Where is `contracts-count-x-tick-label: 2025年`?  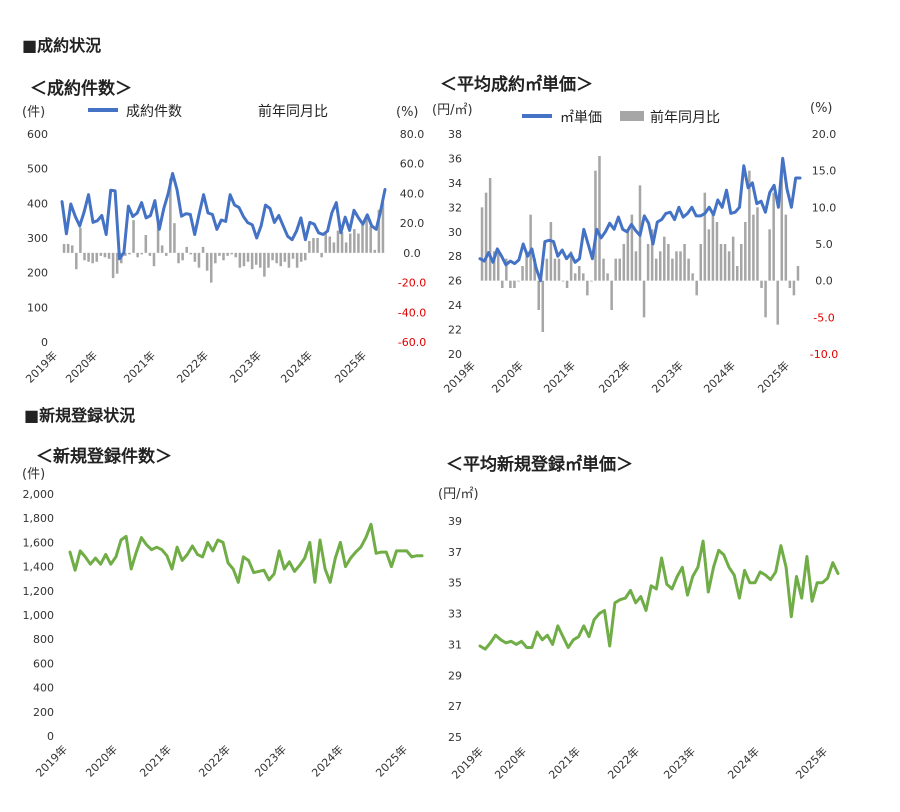
contracts-count-x-tick-label: 2025年 is located at coordinates (350, 366).